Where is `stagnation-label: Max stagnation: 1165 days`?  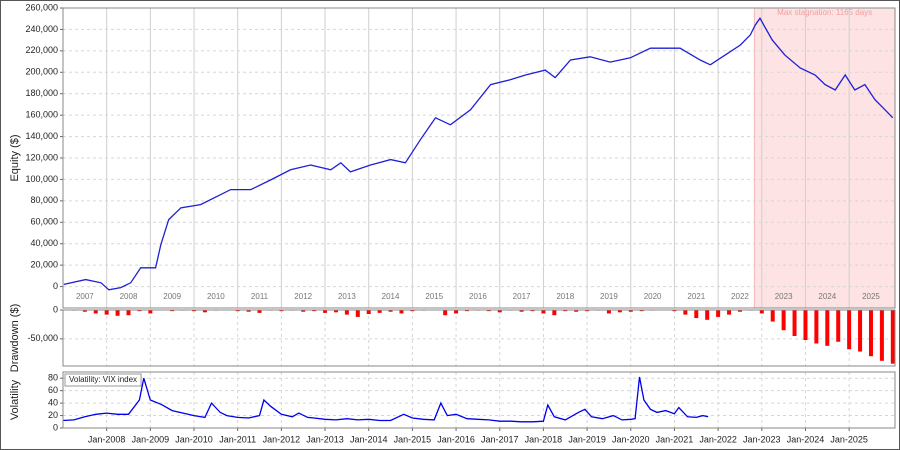
stagnation-label: Max stagnation: 1165 days is located at coordinates (824, 12).